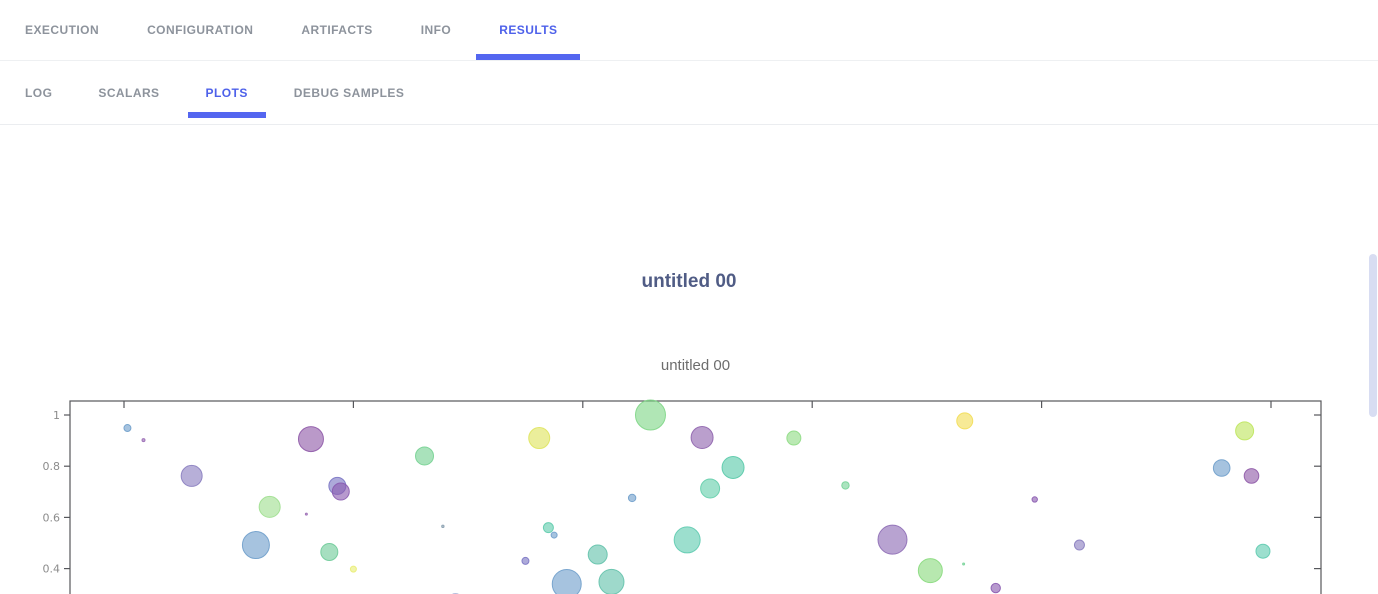 The image size is (1378, 594). I want to click on tab-results: RESULTS, so click(528, 30).